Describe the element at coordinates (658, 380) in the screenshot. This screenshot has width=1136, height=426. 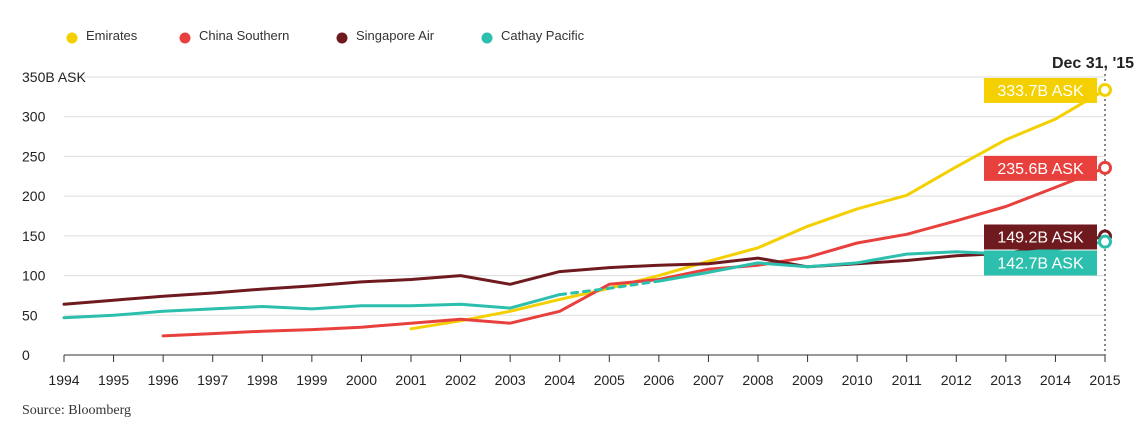
I see `x-tick-label-2006: 2006` at that location.